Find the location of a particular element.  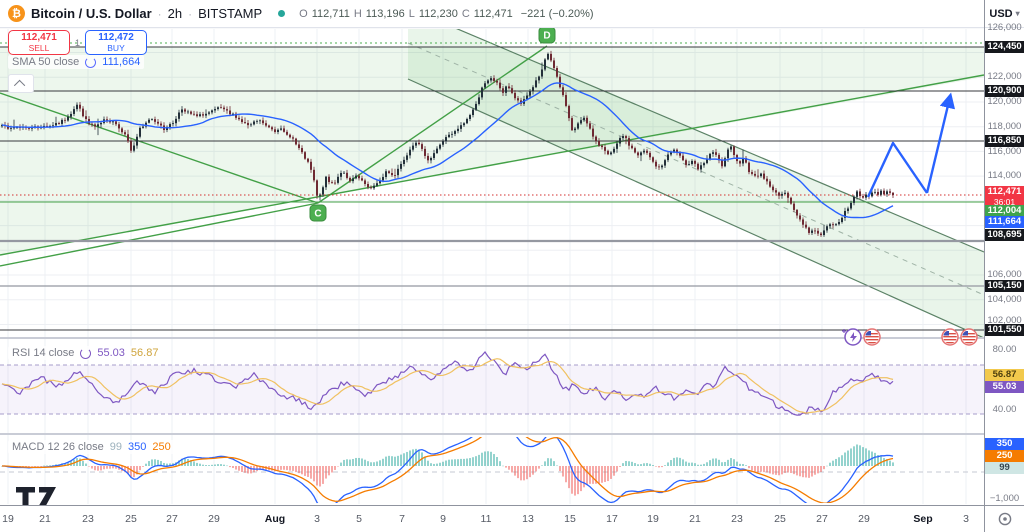

macd-signal-value: 250 is located at coordinates (161, 447).